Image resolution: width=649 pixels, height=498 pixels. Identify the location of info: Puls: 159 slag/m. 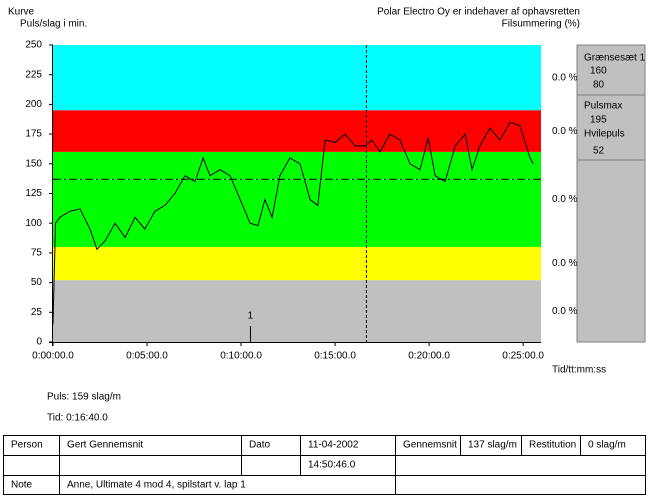
(84, 397).